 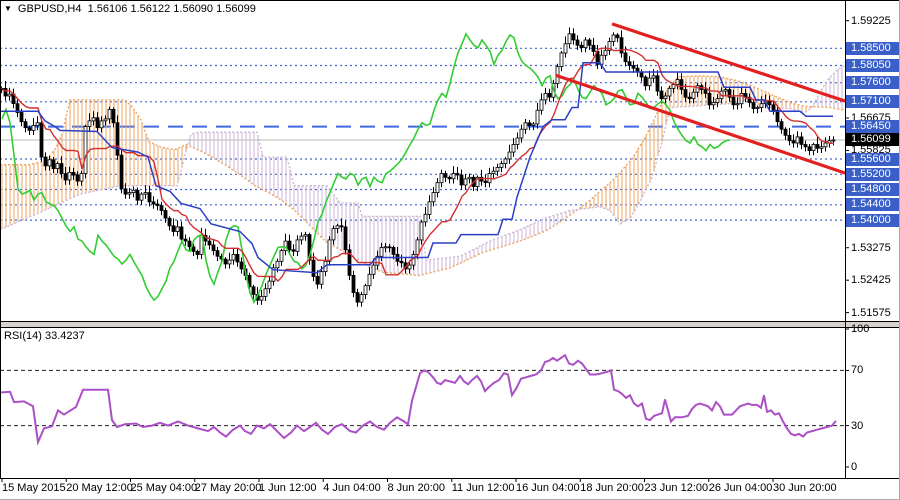 What do you see at coordinates (8, 8) in the screenshot?
I see `symbol-dropdown-icon: ▼` at bounding box center [8, 8].